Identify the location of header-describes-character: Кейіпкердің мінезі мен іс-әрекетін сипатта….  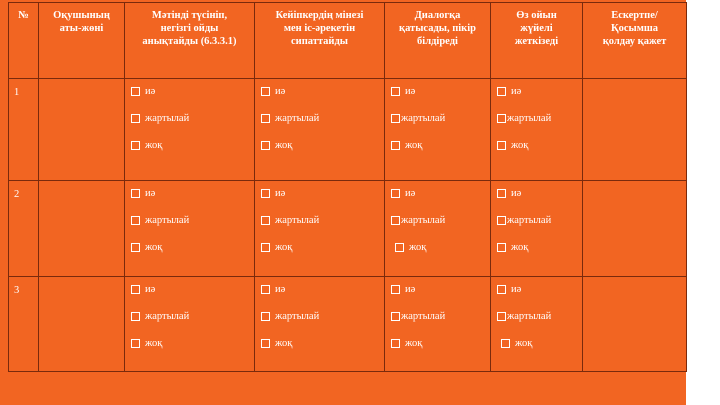
(319, 40).